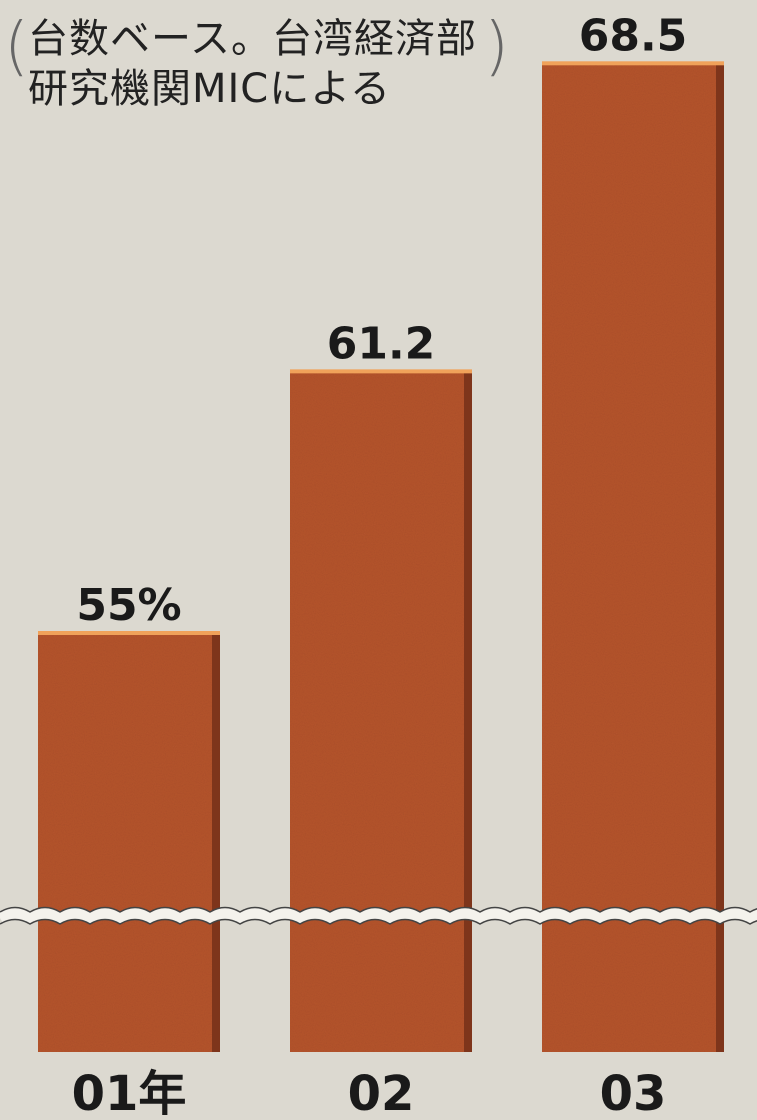 This screenshot has height=1120, width=757. What do you see at coordinates (378, 909) in the screenshot?
I see `axis-break-edge-top` at bounding box center [378, 909].